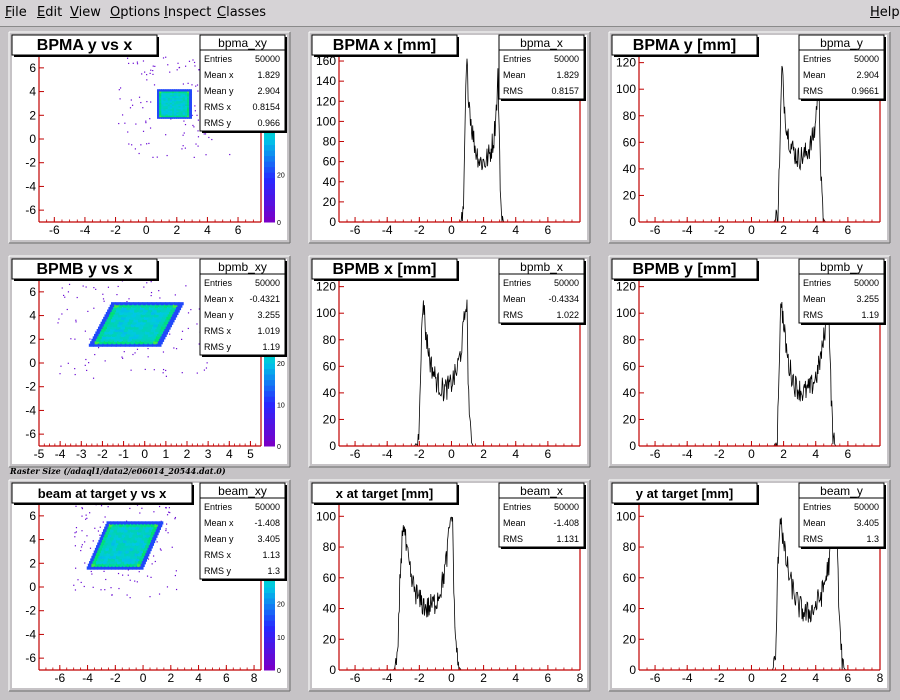 The width and height of the screenshot is (900, 700). What do you see at coordinates (146, 230) in the screenshot?
I see `x-tick-label: 0` at bounding box center [146, 230].